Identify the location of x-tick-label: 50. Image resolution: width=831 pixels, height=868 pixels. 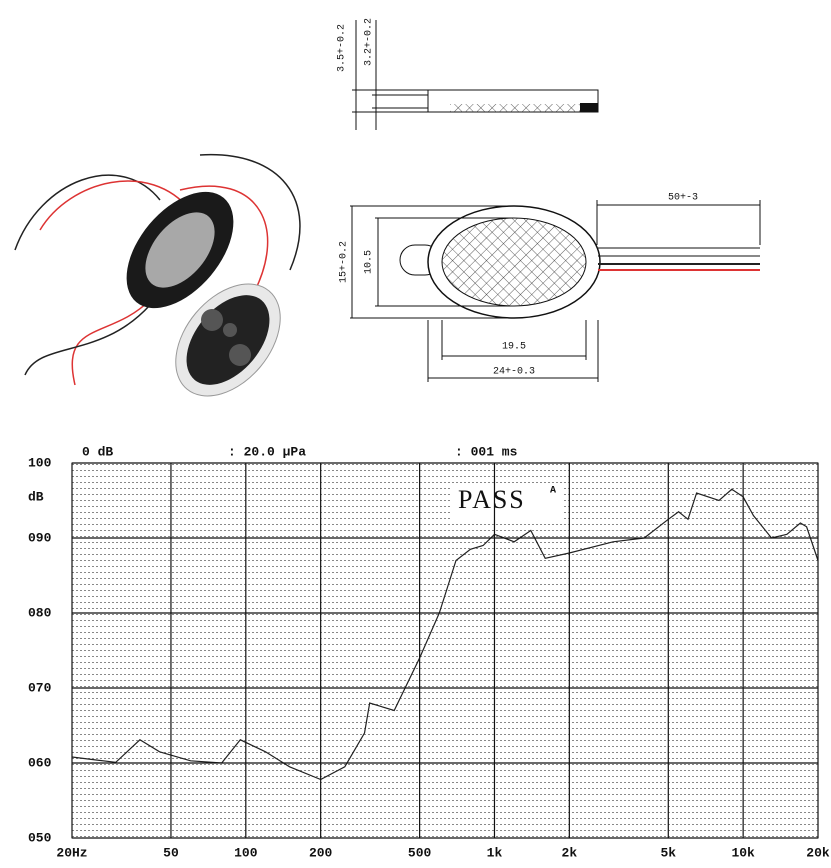
(171, 852).